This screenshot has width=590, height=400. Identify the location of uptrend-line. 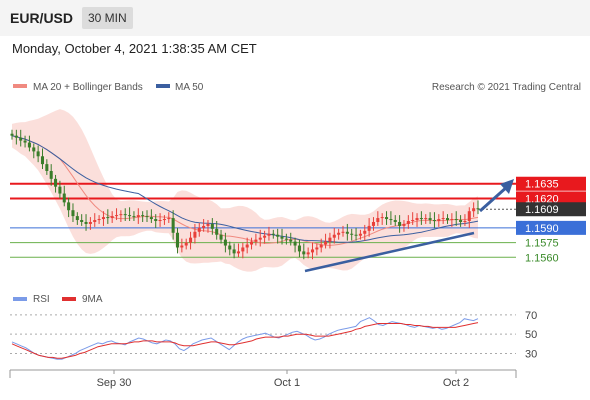
(389, 252).